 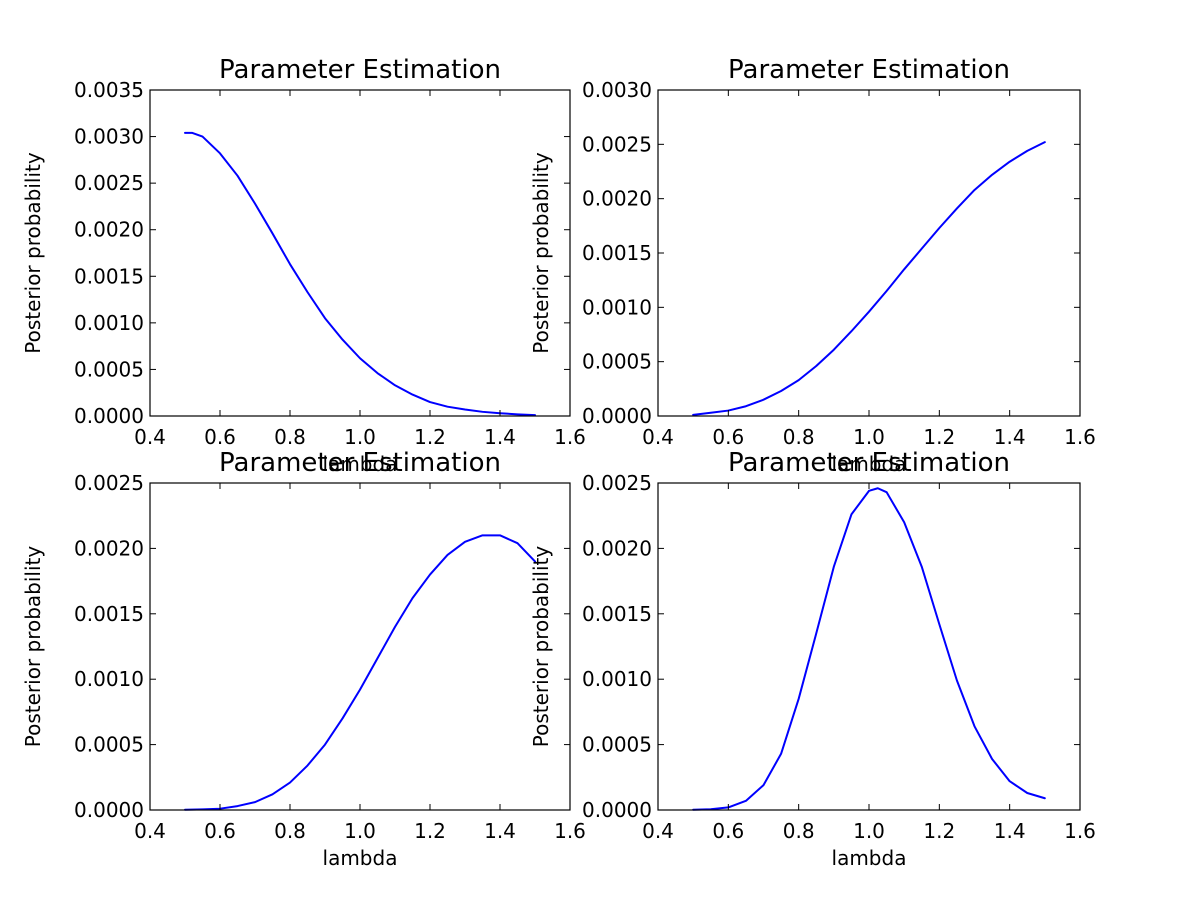 What do you see at coordinates (109, 90) in the screenshot?
I see `y-tick-label: 0.0035` at bounding box center [109, 90].